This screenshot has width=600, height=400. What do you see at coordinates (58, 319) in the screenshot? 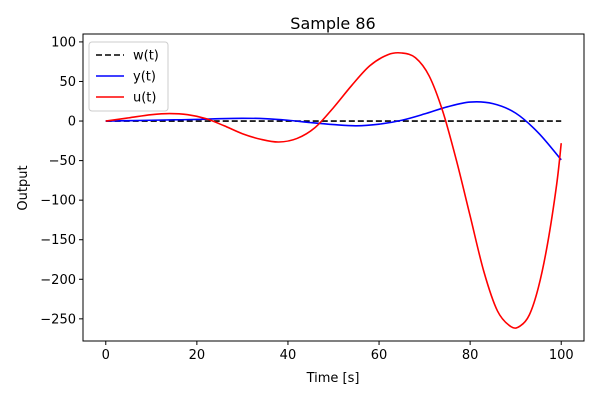
I see `y-tick-label: −250` at bounding box center [58, 319].